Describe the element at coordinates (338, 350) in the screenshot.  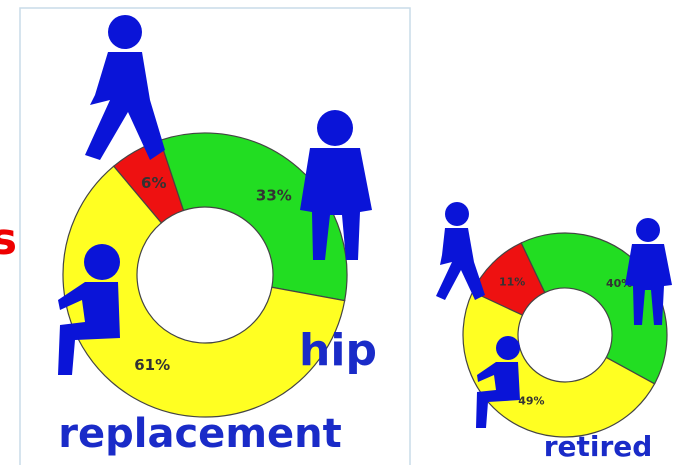
I see `chart-title: hip` at that location.